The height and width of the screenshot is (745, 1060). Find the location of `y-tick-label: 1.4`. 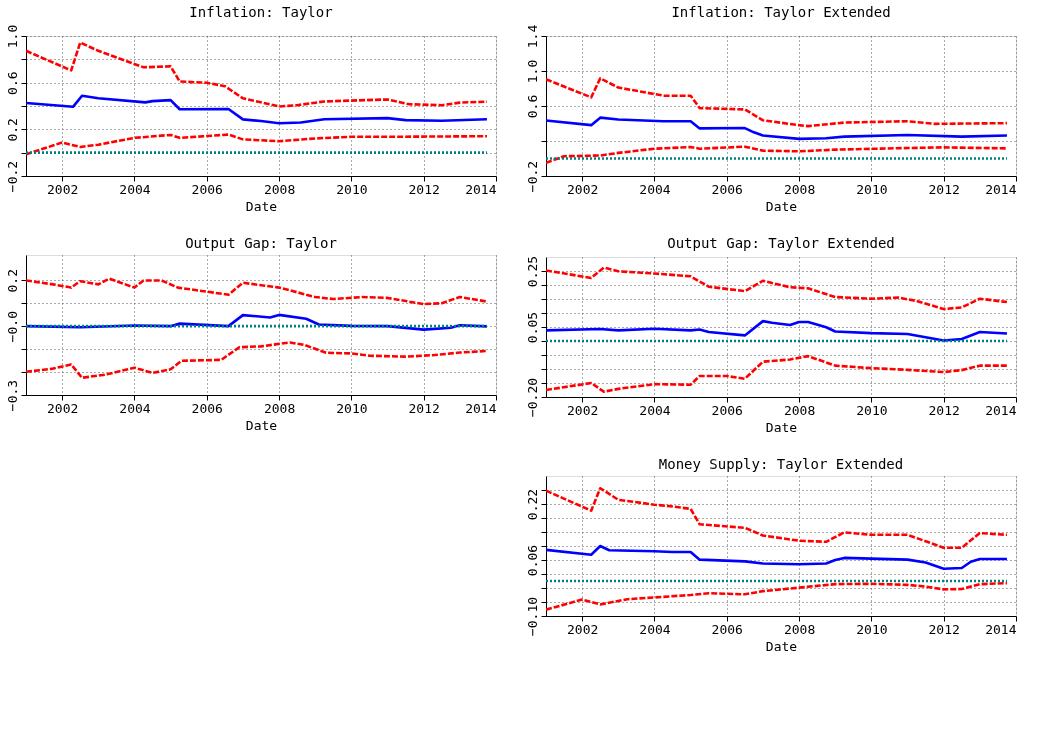

y-tick-label: 1.4 is located at coordinates (532, 36).